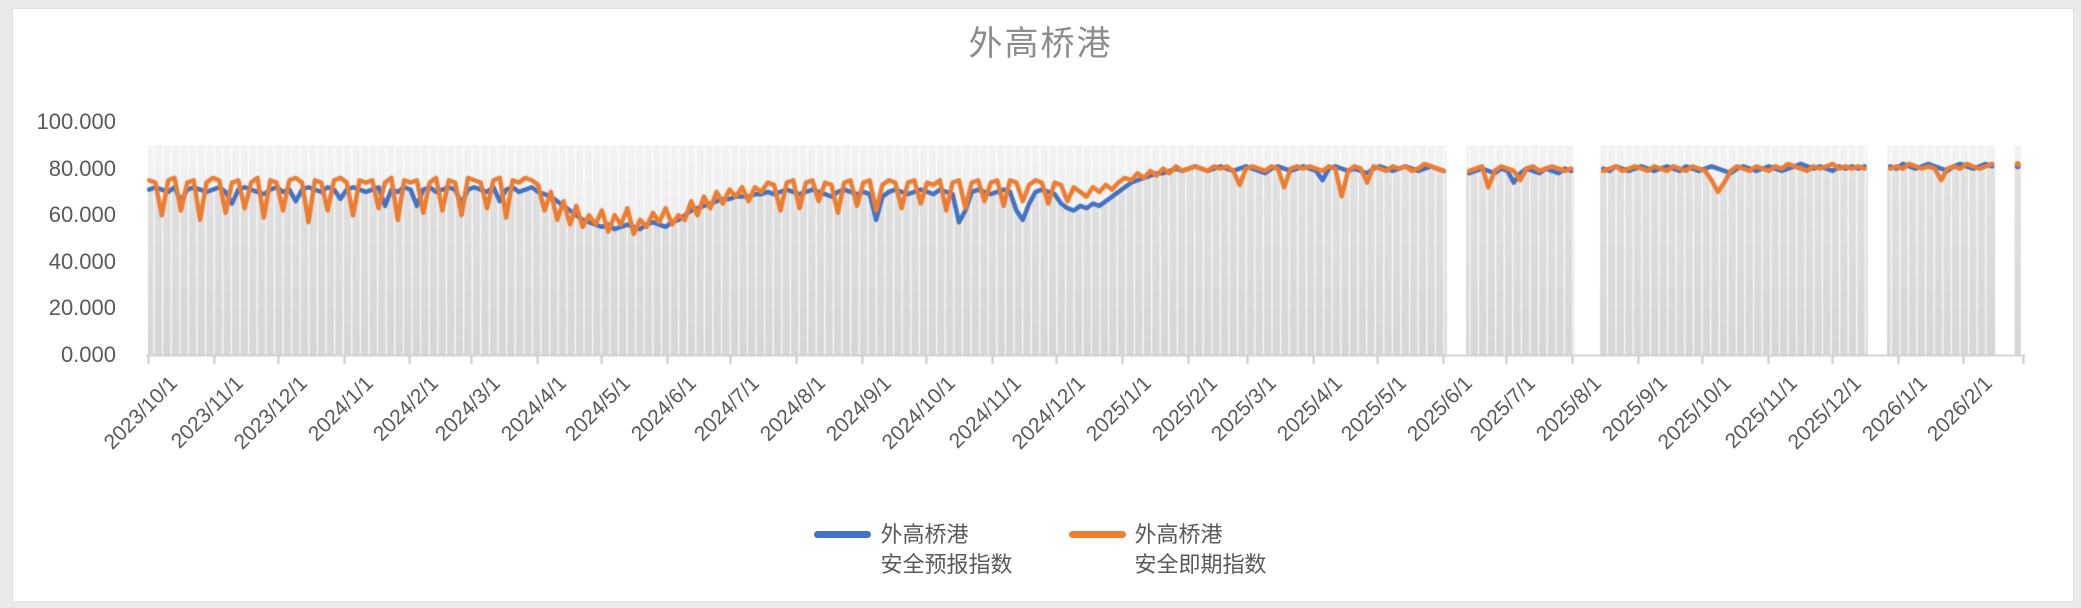 Image resolution: width=2081 pixels, height=608 pixels. What do you see at coordinates (1040, 44) in the screenshot?
I see `chart-title: 外高桥港` at bounding box center [1040, 44].